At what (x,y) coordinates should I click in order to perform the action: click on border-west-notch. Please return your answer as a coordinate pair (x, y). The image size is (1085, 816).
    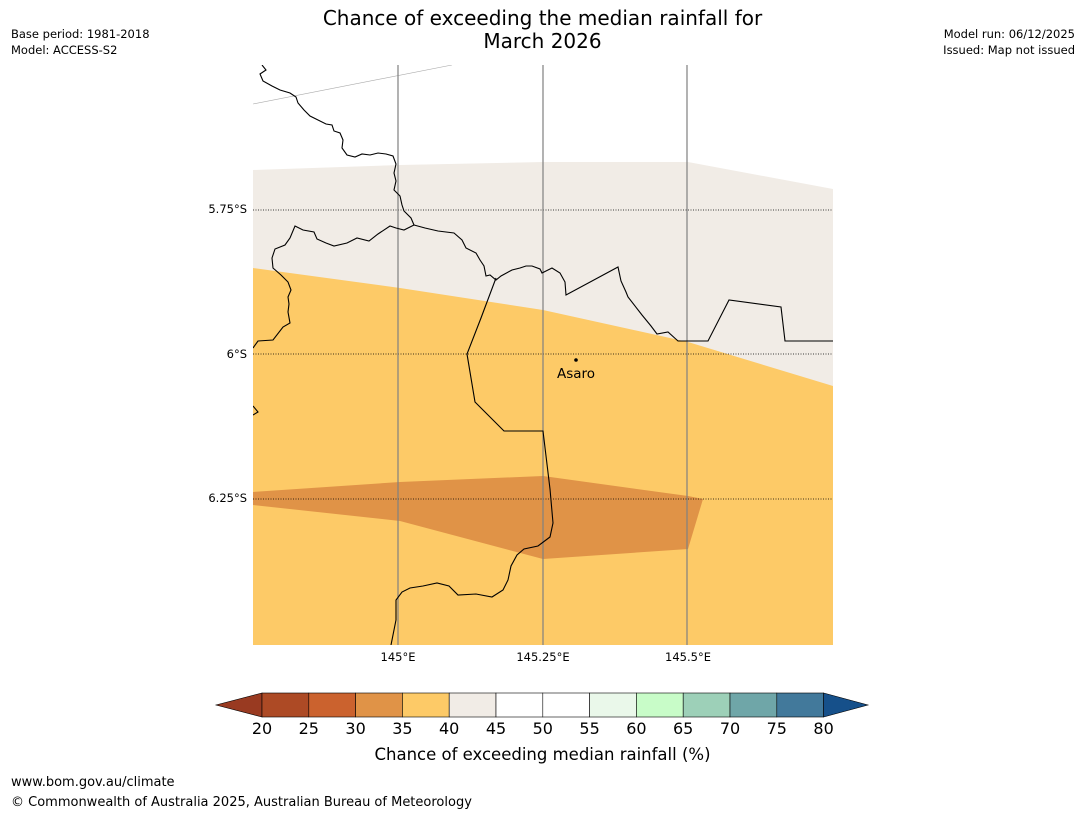
    Looking at the image, I should click on (256, 410).